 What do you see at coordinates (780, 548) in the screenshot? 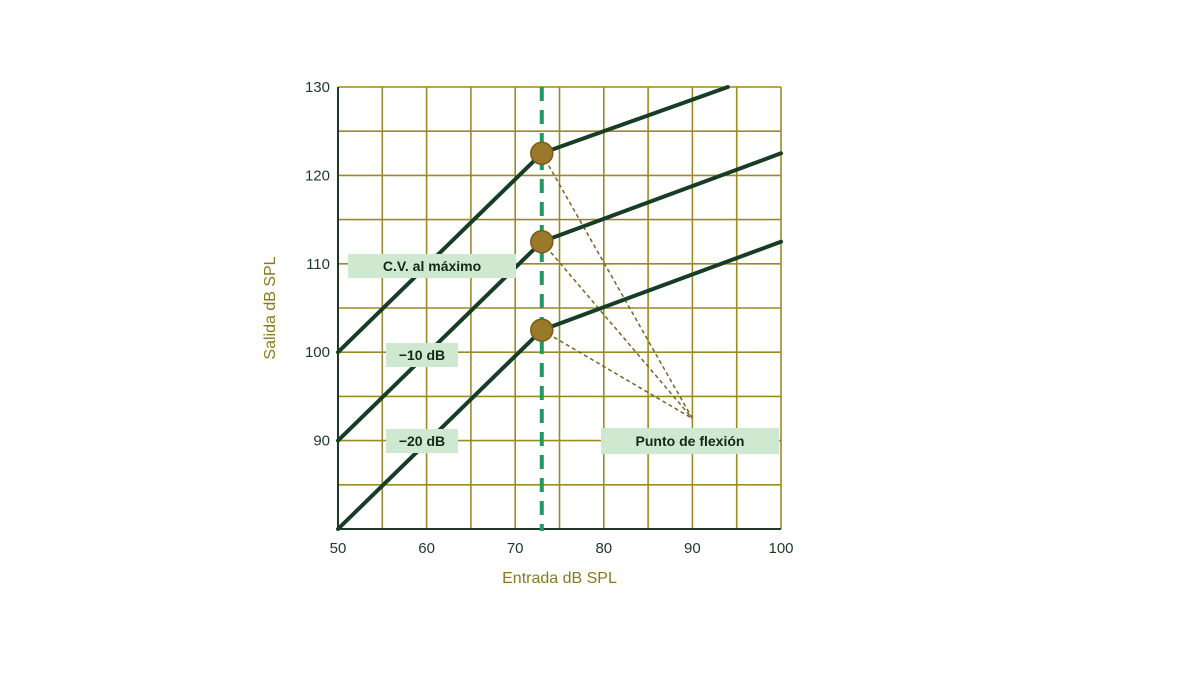
I see `x-tick-label: 100` at bounding box center [780, 548].